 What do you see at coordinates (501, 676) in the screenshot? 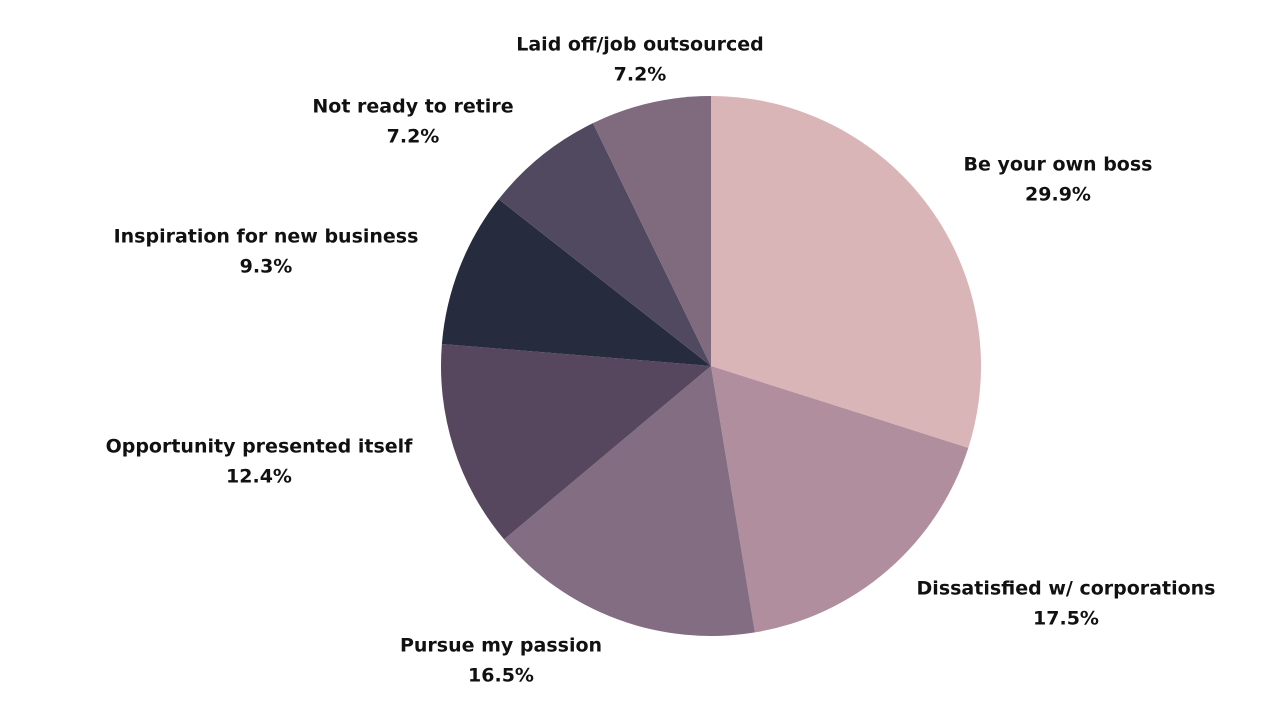
I see `slice-value: 16.5%` at bounding box center [501, 676].